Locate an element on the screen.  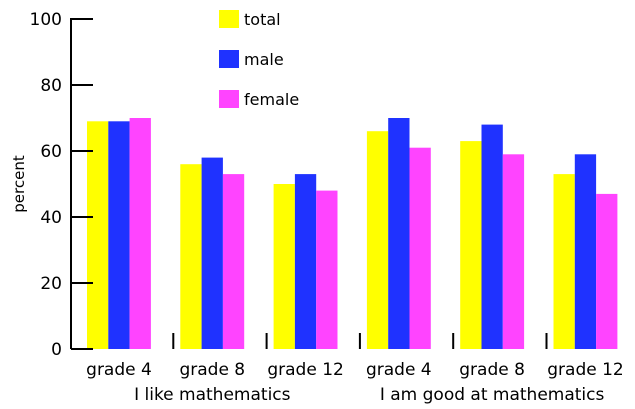
y-tick-label-100: 100 is located at coordinates (46, 20).